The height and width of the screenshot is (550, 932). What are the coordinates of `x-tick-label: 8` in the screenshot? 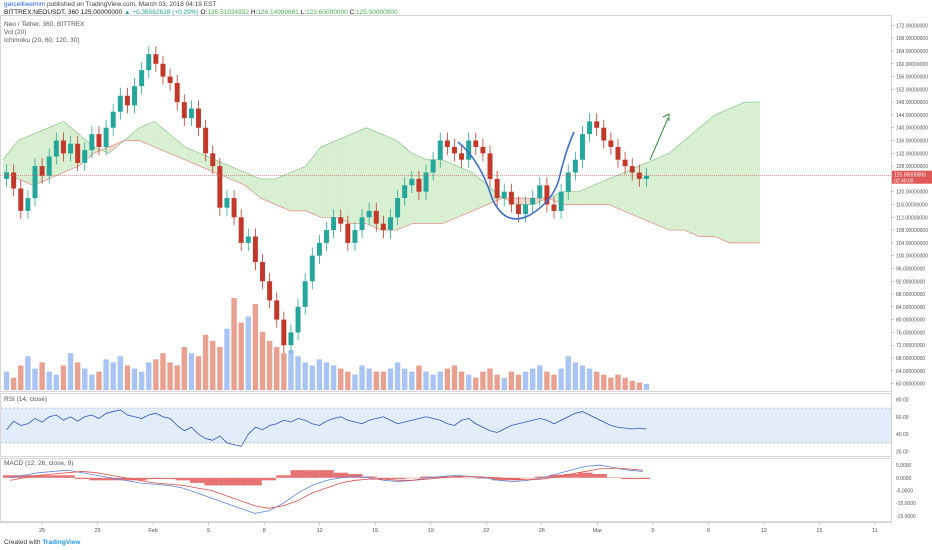 It's located at (264, 531).